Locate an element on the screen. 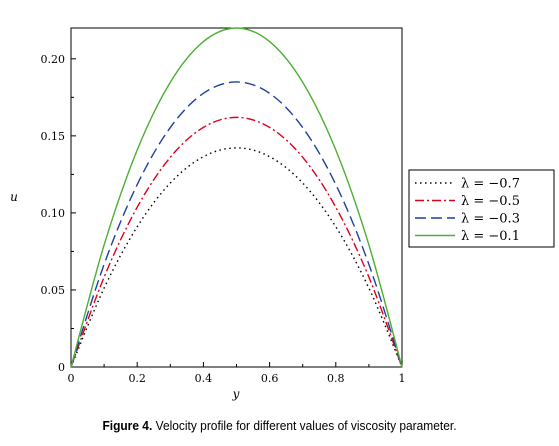 The width and height of the screenshot is (559, 446). legend: λ = −0.7 λ = −0.5 λ = −0.3 λ = −0.1 is located at coordinates (481, 208).